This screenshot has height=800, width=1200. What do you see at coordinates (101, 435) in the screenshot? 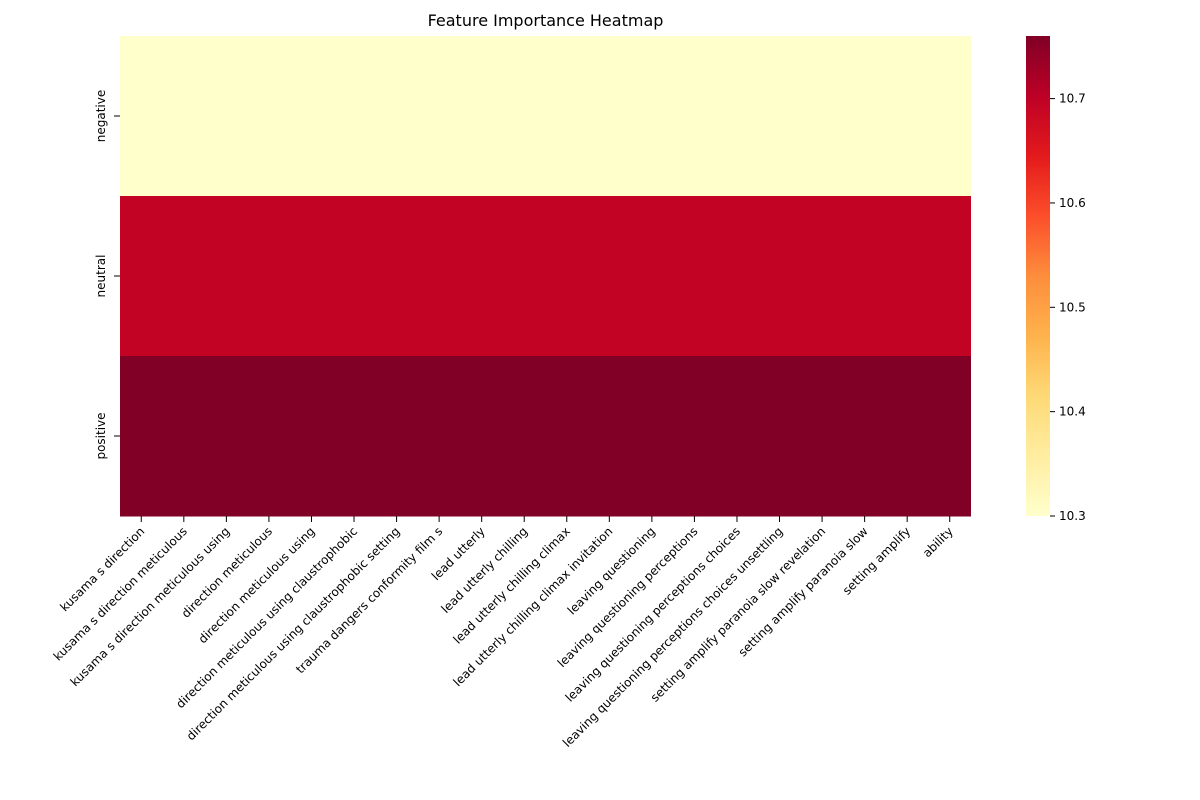
I see `y-tick-label: positive` at bounding box center [101, 435].